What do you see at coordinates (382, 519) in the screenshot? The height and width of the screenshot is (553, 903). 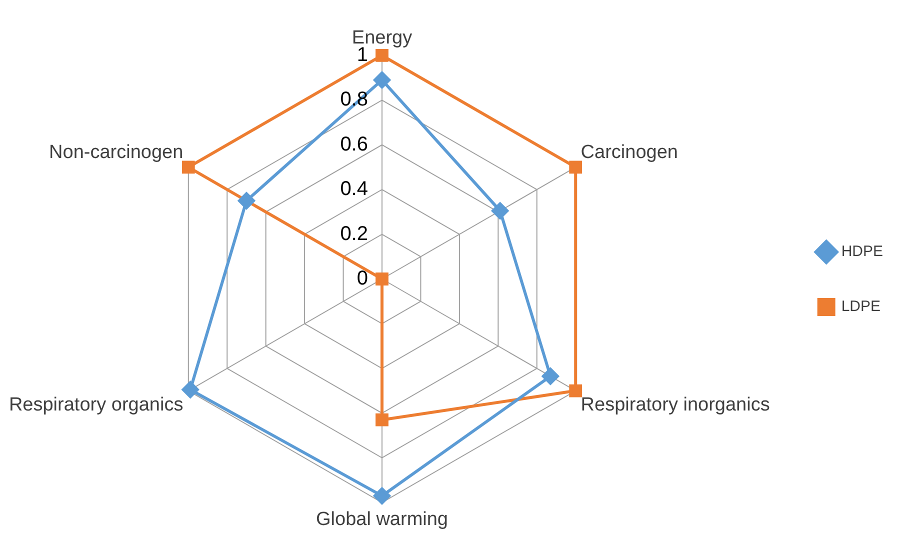 I see `spoke-label: Global warming` at bounding box center [382, 519].